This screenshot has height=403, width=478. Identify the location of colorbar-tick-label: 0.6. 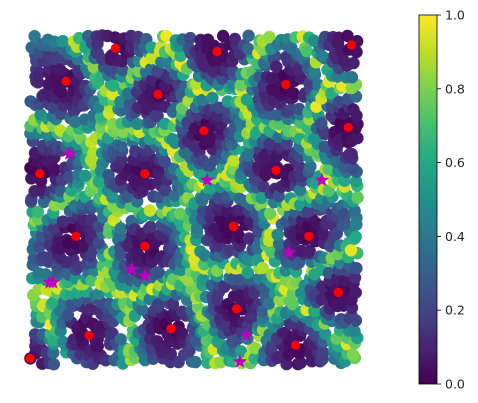
(455, 162).